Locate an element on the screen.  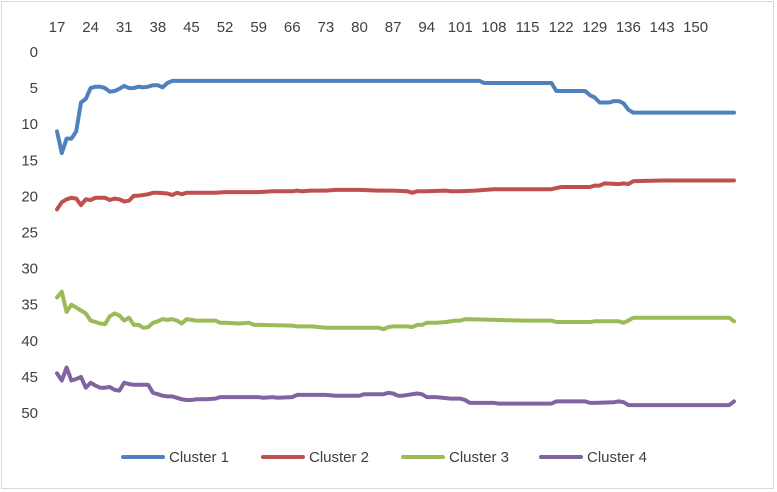
x-tick-label: 101 is located at coordinates (460, 27).